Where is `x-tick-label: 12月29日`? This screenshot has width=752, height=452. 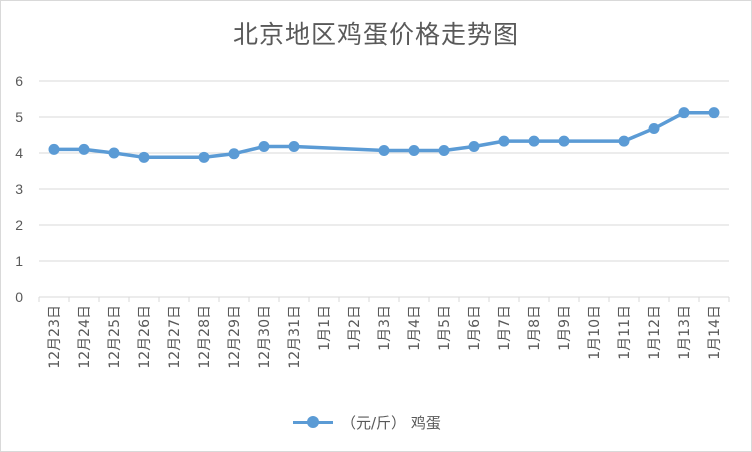 x-tick-label: 12月29日 is located at coordinates (235, 337).